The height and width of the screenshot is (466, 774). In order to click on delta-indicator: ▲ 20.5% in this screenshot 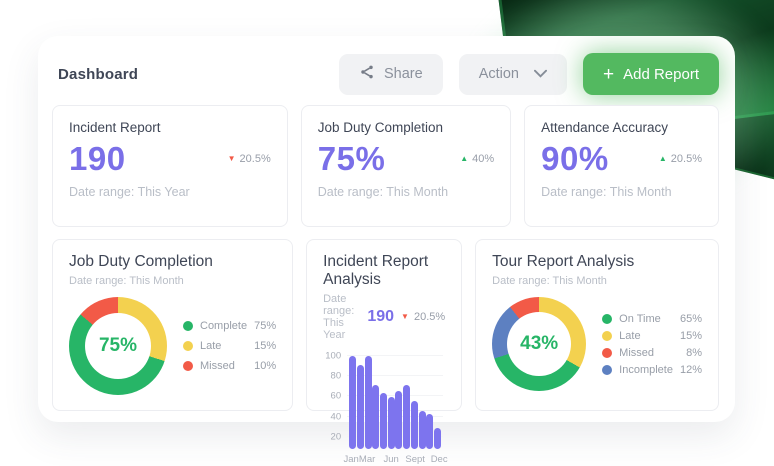, I will do `click(680, 159)`.